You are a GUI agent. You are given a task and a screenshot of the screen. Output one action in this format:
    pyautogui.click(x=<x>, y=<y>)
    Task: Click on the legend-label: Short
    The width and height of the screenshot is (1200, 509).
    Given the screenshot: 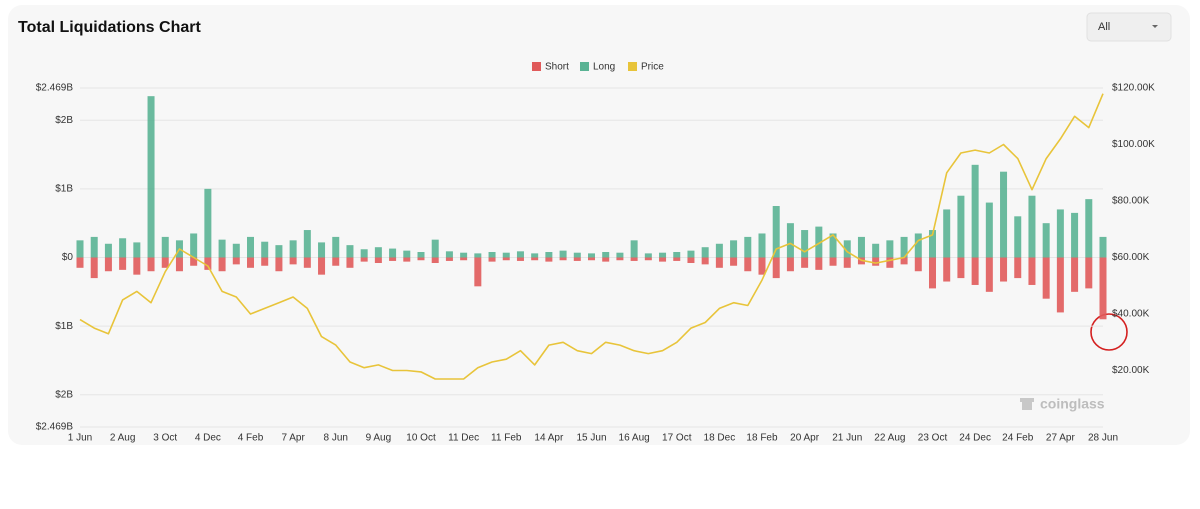 What is the action you would take?
    pyautogui.click(x=557, y=67)
    